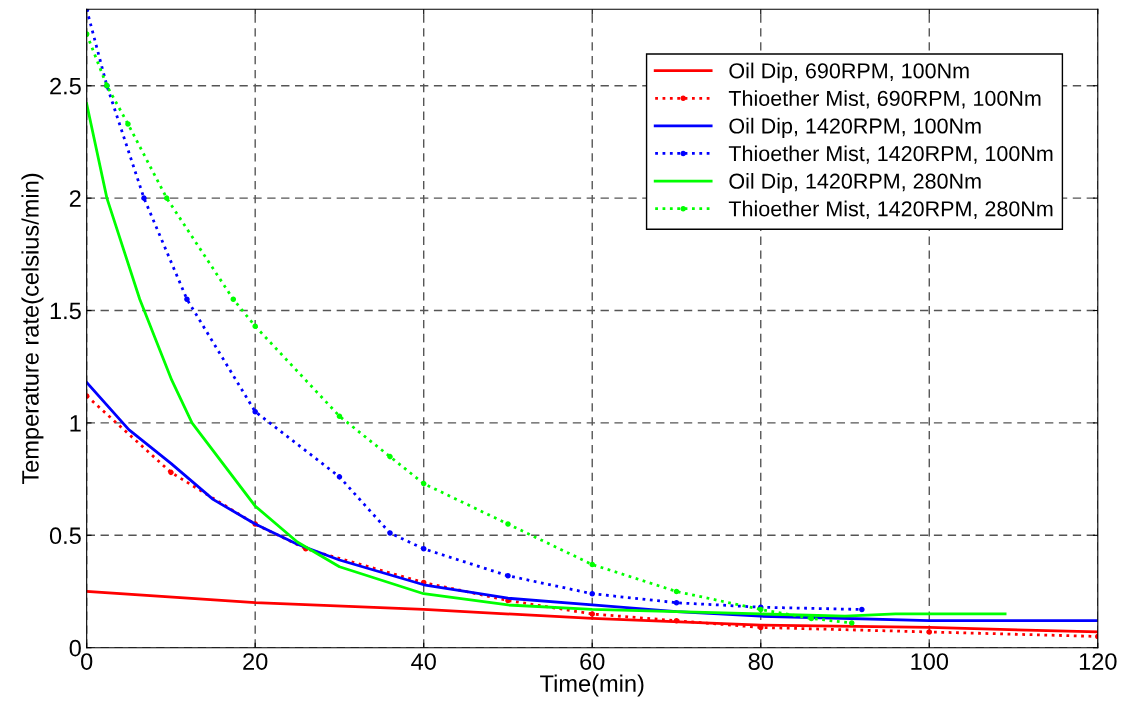 Image resolution: width=1130 pixels, height=716 pixels. What do you see at coordinates (65, 311) in the screenshot?
I see `y-tick-label: 1.5` at bounding box center [65, 311].